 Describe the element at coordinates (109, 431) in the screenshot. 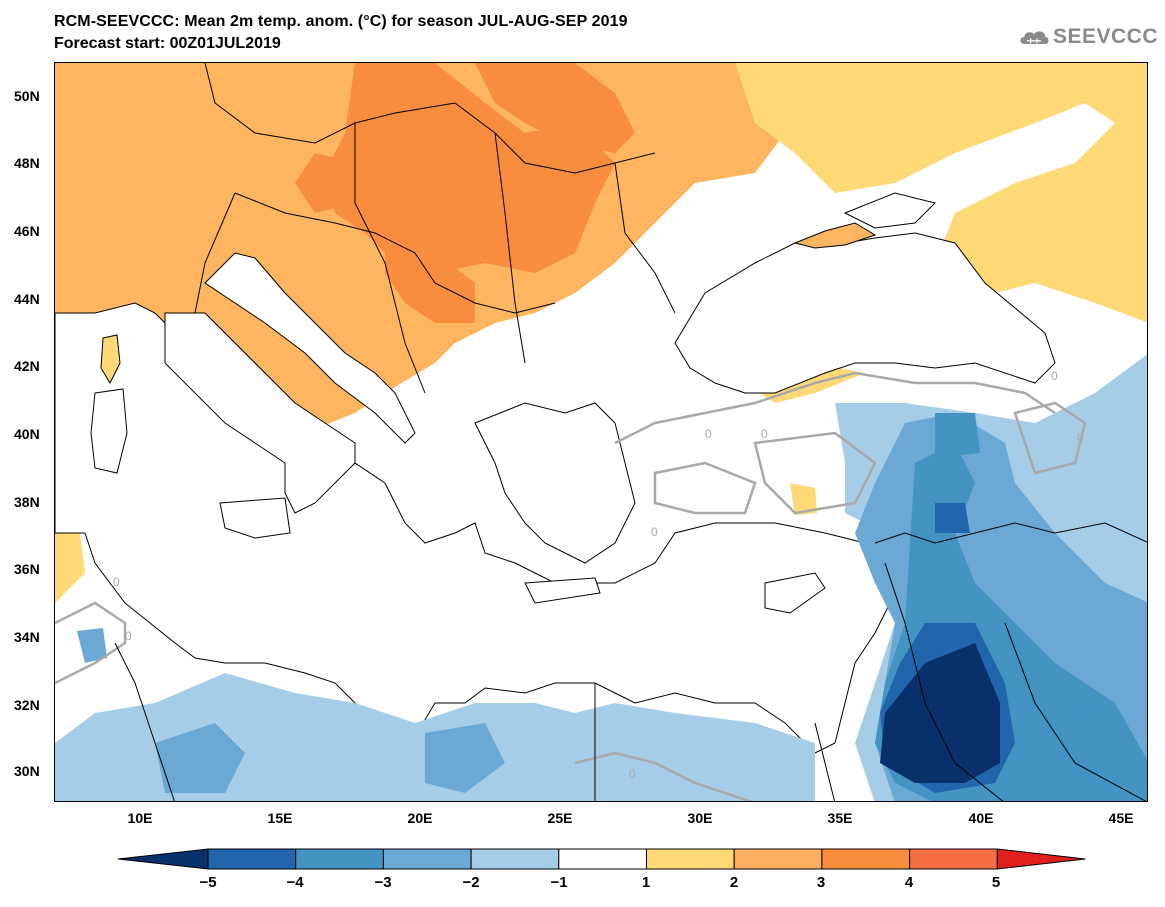

I see `sardinia` at that location.